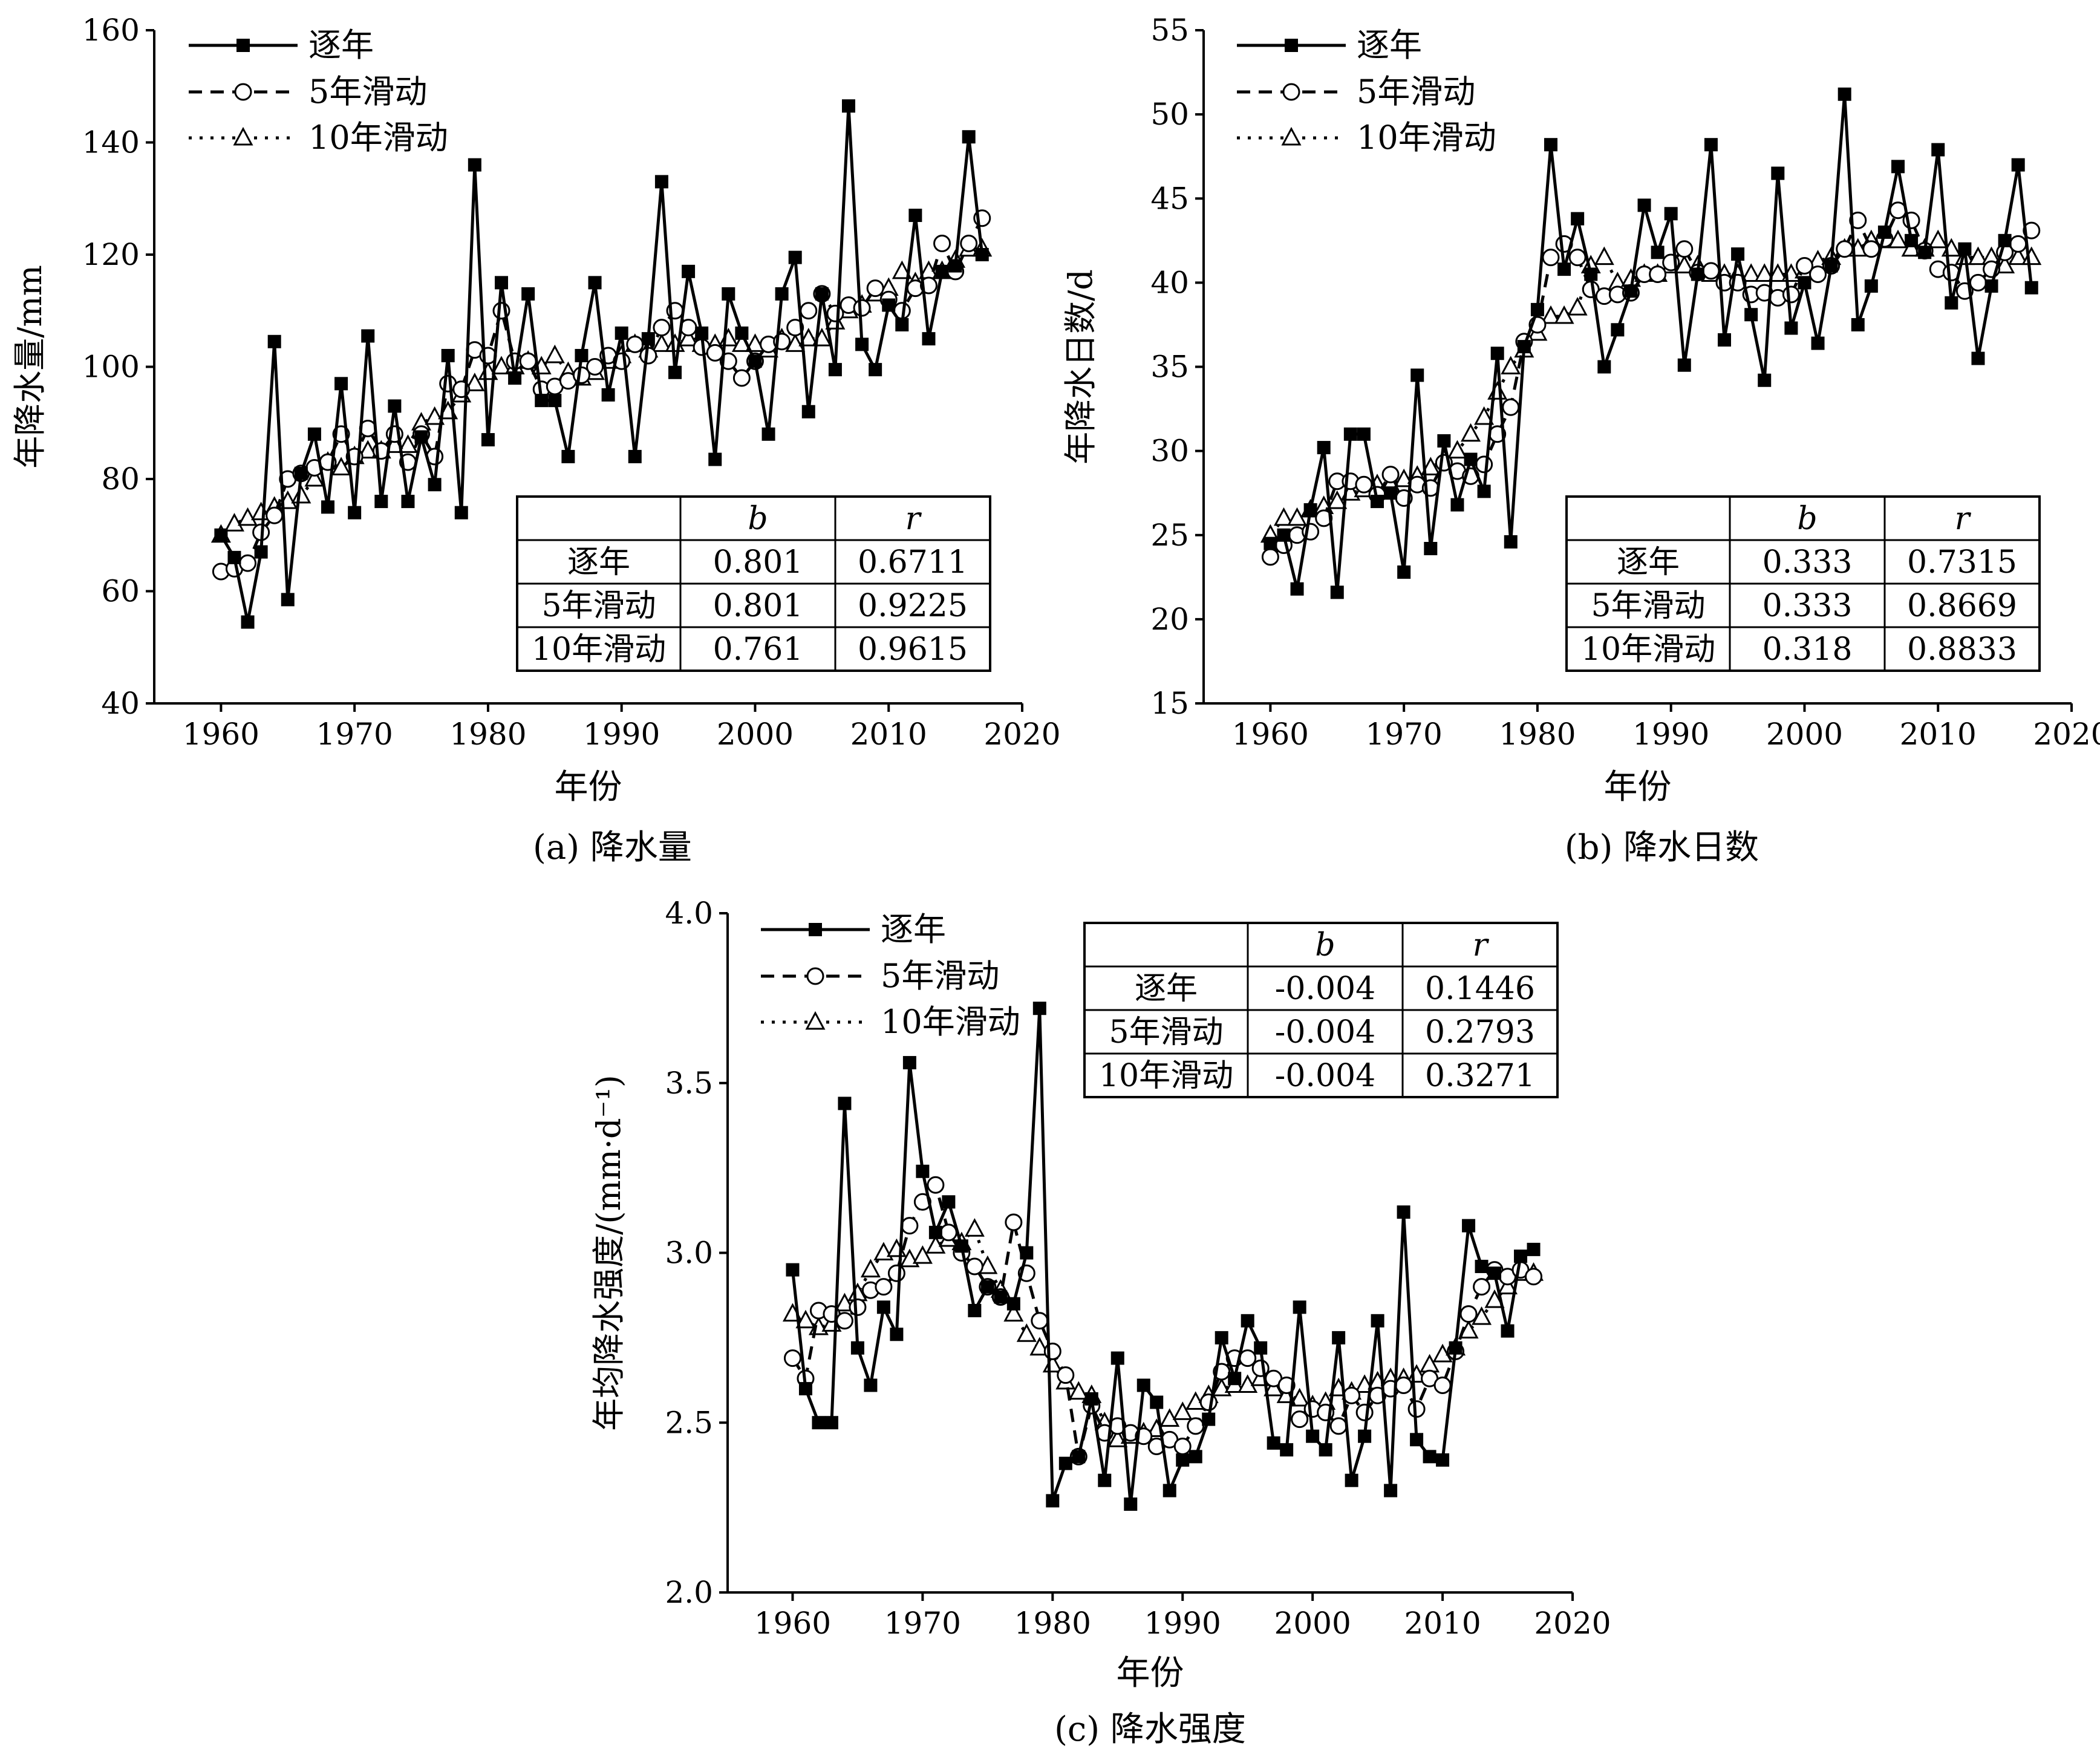  Describe the element at coordinates (758, 649) in the screenshot. I see `table-cell: 0.761` at that location.